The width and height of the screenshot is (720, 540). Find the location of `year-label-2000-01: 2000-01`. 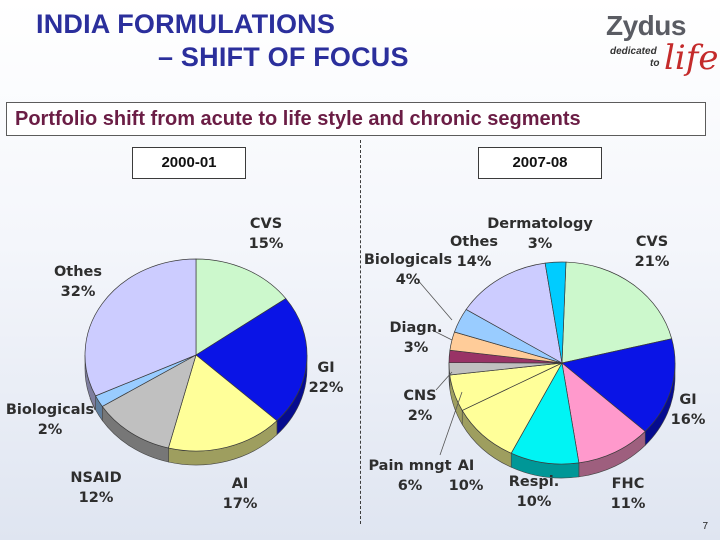

year-label-2000-01: 2000-01 is located at coordinates (189, 163).